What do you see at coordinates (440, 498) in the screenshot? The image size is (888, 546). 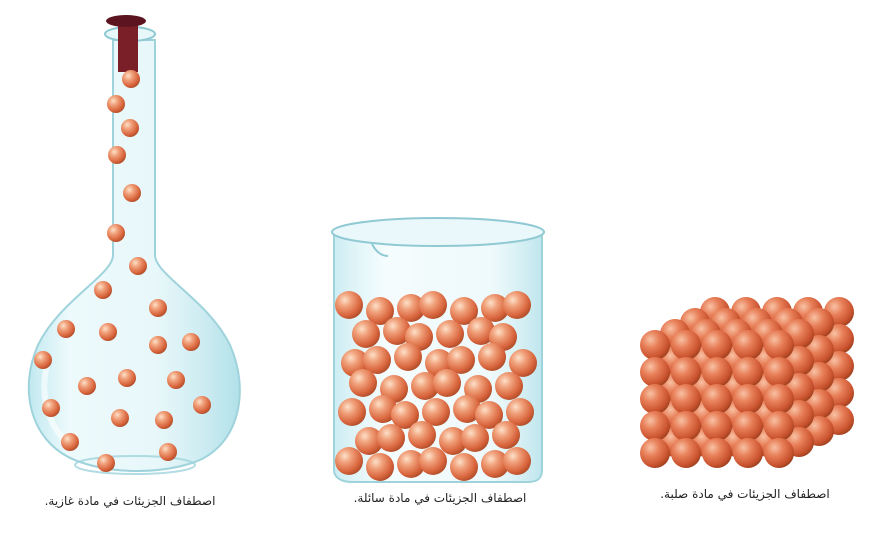 I see `caption-liquid: اصطفاف الجزيئات في مادة سائلة.` at bounding box center [440, 498].